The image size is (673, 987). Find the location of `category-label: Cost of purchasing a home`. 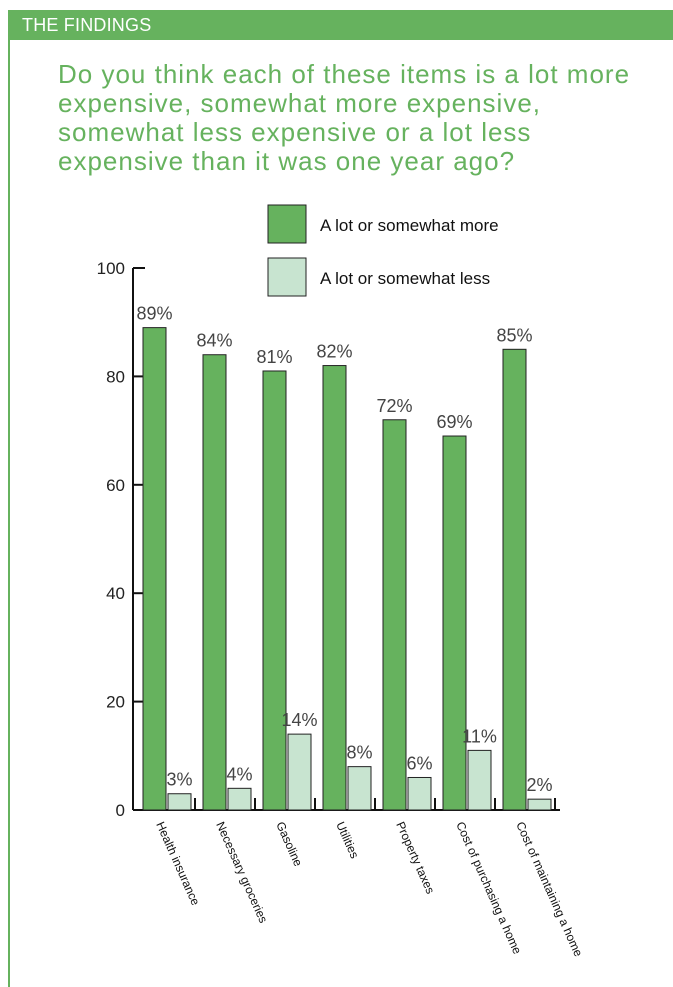

category-label: Cost of purchasing a home is located at coordinates (488, 888).